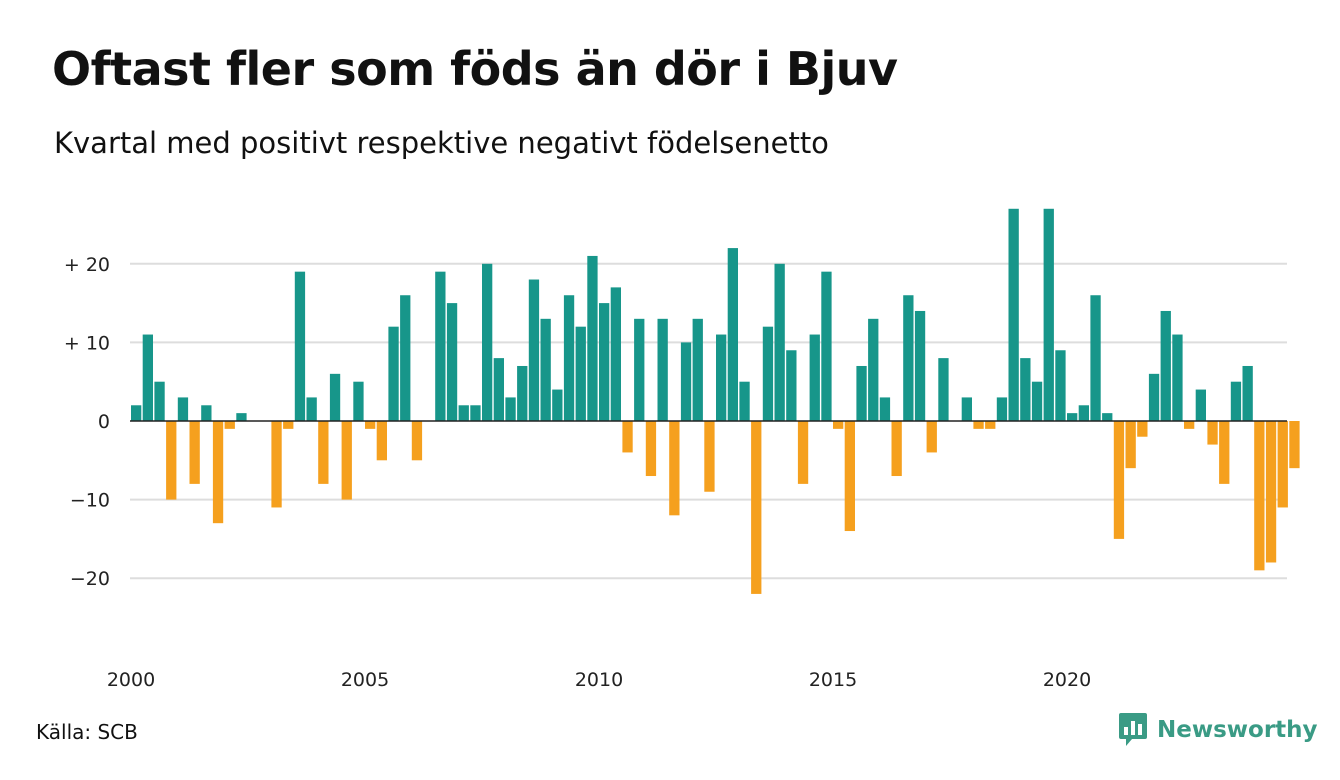 The image size is (1340, 780). Describe the element at coordinates (87, 422) in the screenshot. I see `y-axis-ticks: + 20 + 10 0 −10 −20` at that location.